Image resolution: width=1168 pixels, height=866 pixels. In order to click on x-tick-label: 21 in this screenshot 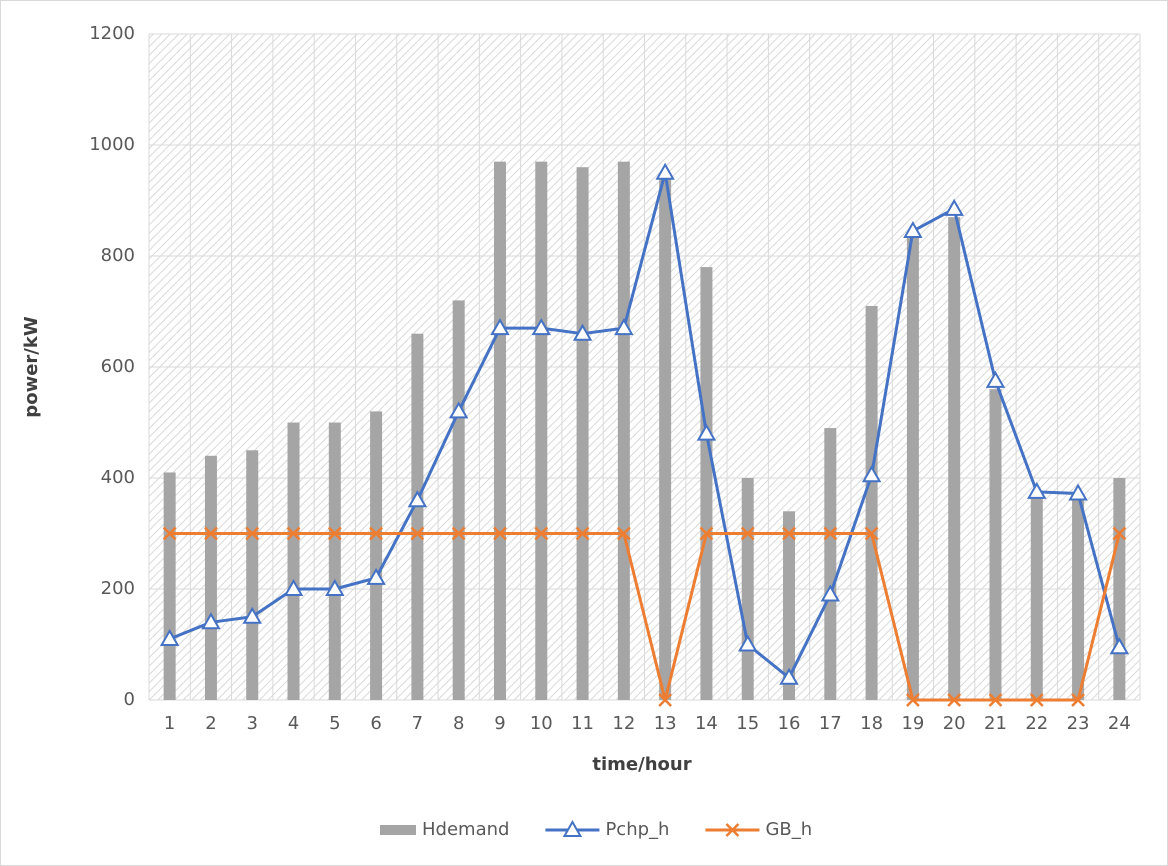, I will do `click(995, 723)`.